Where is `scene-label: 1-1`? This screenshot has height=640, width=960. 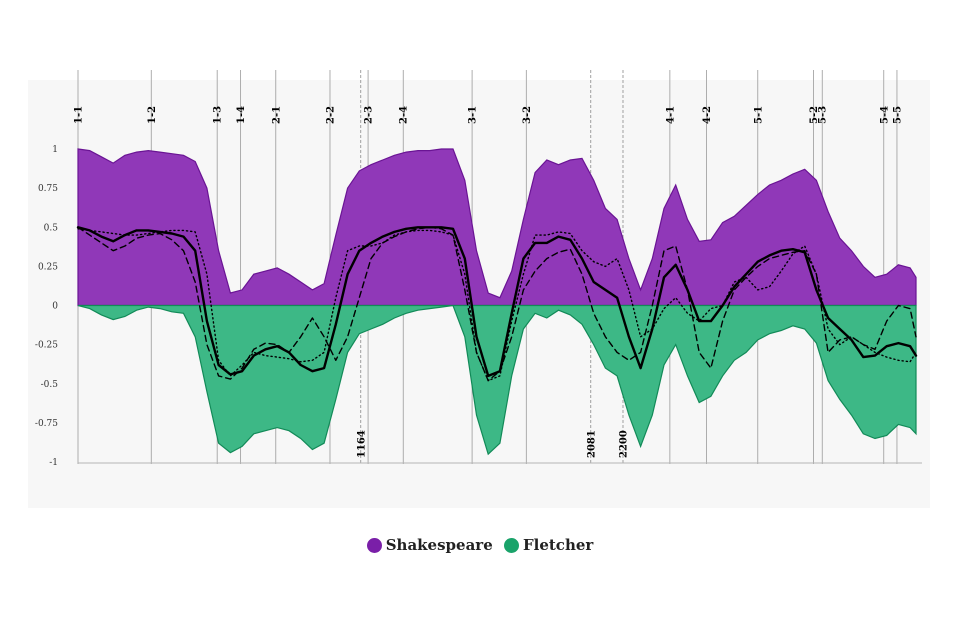 scene-label: 1-1 is located at coordinates (79, 115).